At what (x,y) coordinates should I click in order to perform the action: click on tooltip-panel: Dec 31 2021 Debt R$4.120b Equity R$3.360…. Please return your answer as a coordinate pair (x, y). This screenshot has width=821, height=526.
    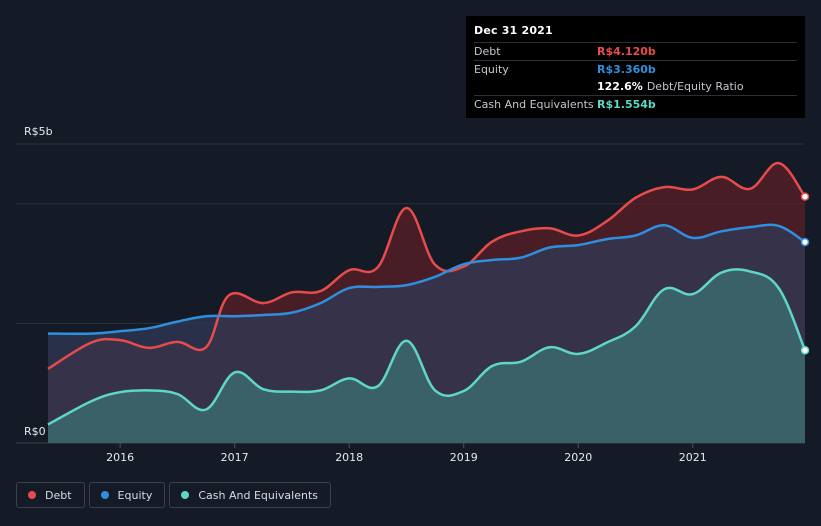
    Looking at the image, I should click on (635, 67).